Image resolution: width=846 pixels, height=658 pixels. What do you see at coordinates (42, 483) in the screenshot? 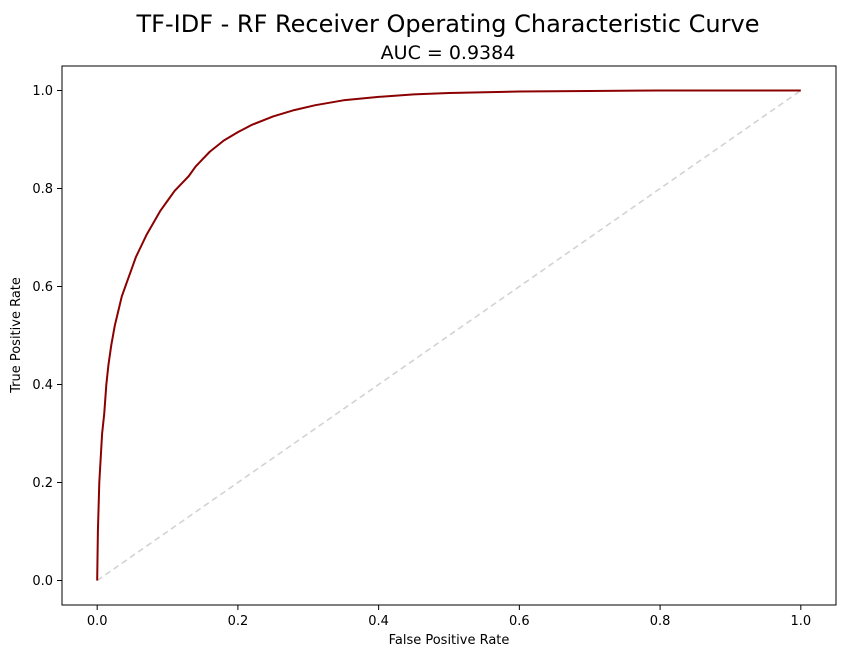
I see `y-tick-label: 0.2` at bounding box center [42, 483].